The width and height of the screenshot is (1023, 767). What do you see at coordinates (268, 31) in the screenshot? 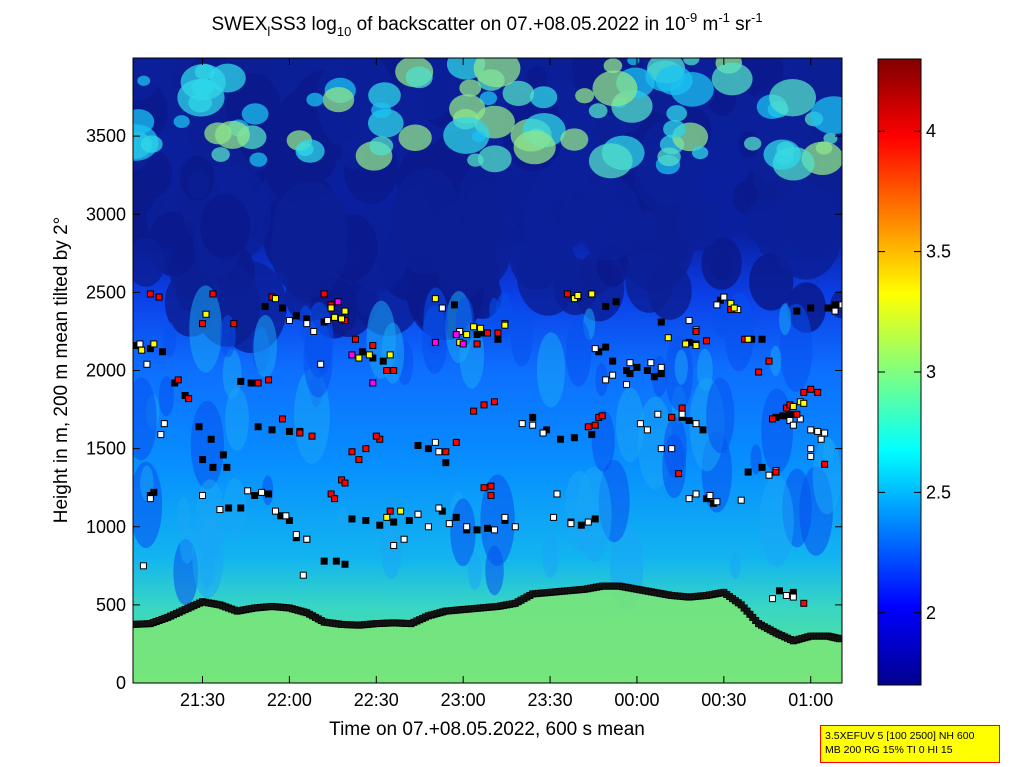
I see `title-prefix-sub: l` at bounding box center [268, 31].